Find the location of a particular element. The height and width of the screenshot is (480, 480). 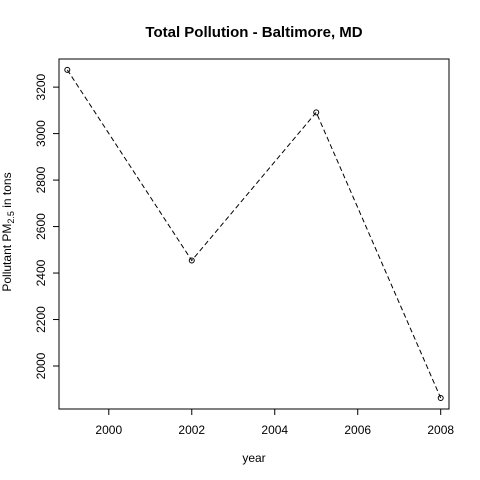

y-tick-label: 2600 is located at coordinates (41, 226).